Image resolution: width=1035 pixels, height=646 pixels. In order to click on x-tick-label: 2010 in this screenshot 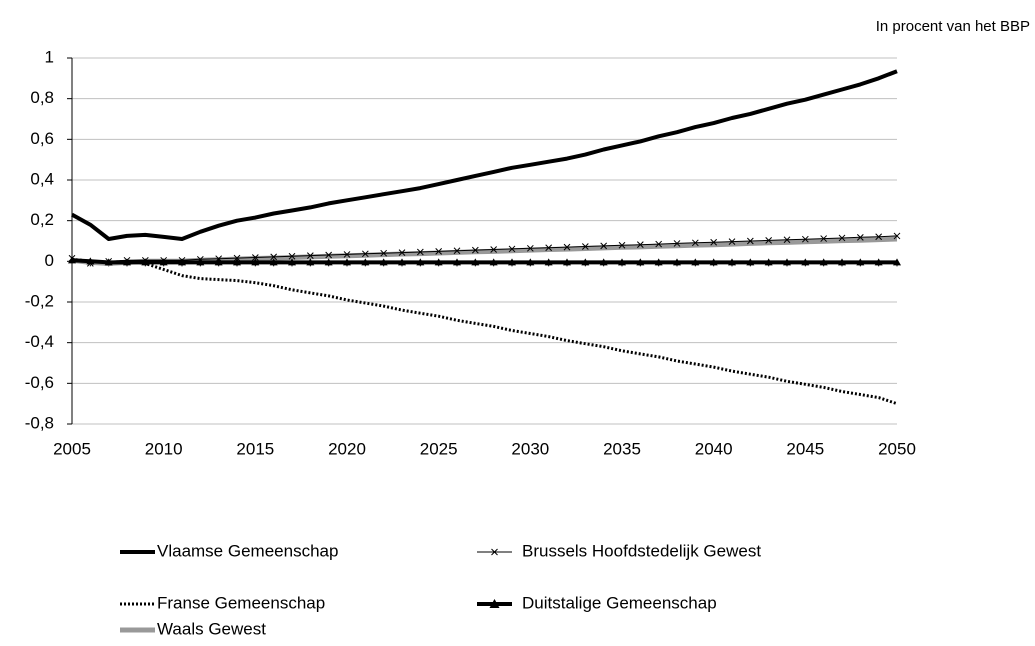, I will do `click(164, 448)`.